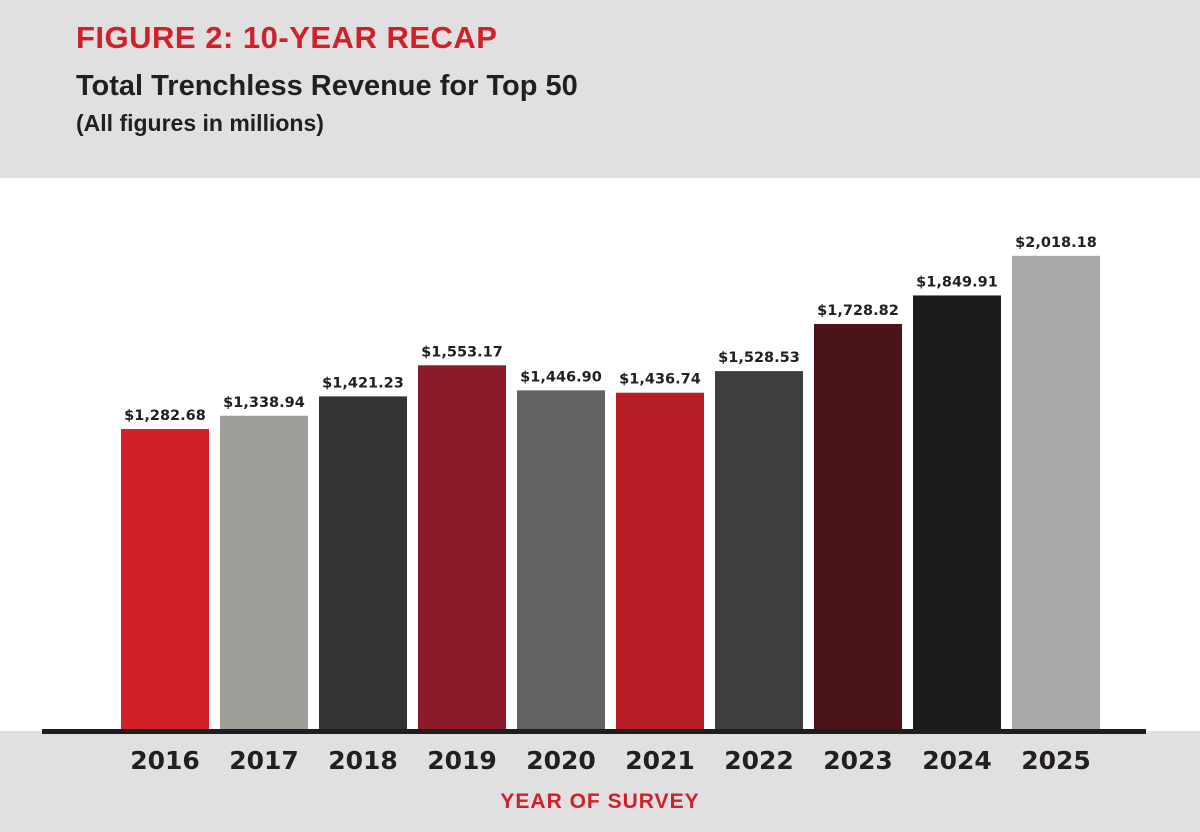 The image size is (1200, 832). What do you see at coordinates (660, 561) in the screenshot?
I see `bar-2021` at bounding box center [660, 561].